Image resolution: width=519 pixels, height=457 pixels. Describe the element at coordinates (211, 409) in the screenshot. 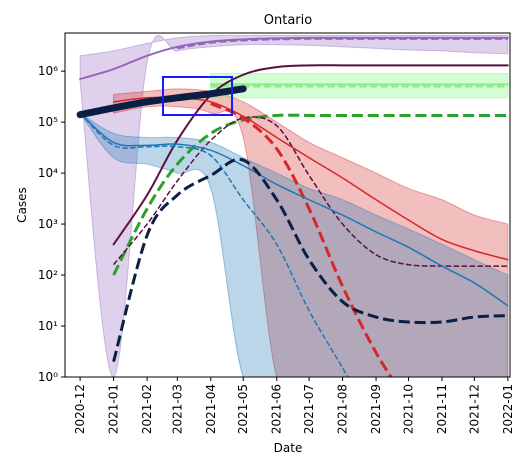

I see `x-tick-label: 2021-04` at that location.